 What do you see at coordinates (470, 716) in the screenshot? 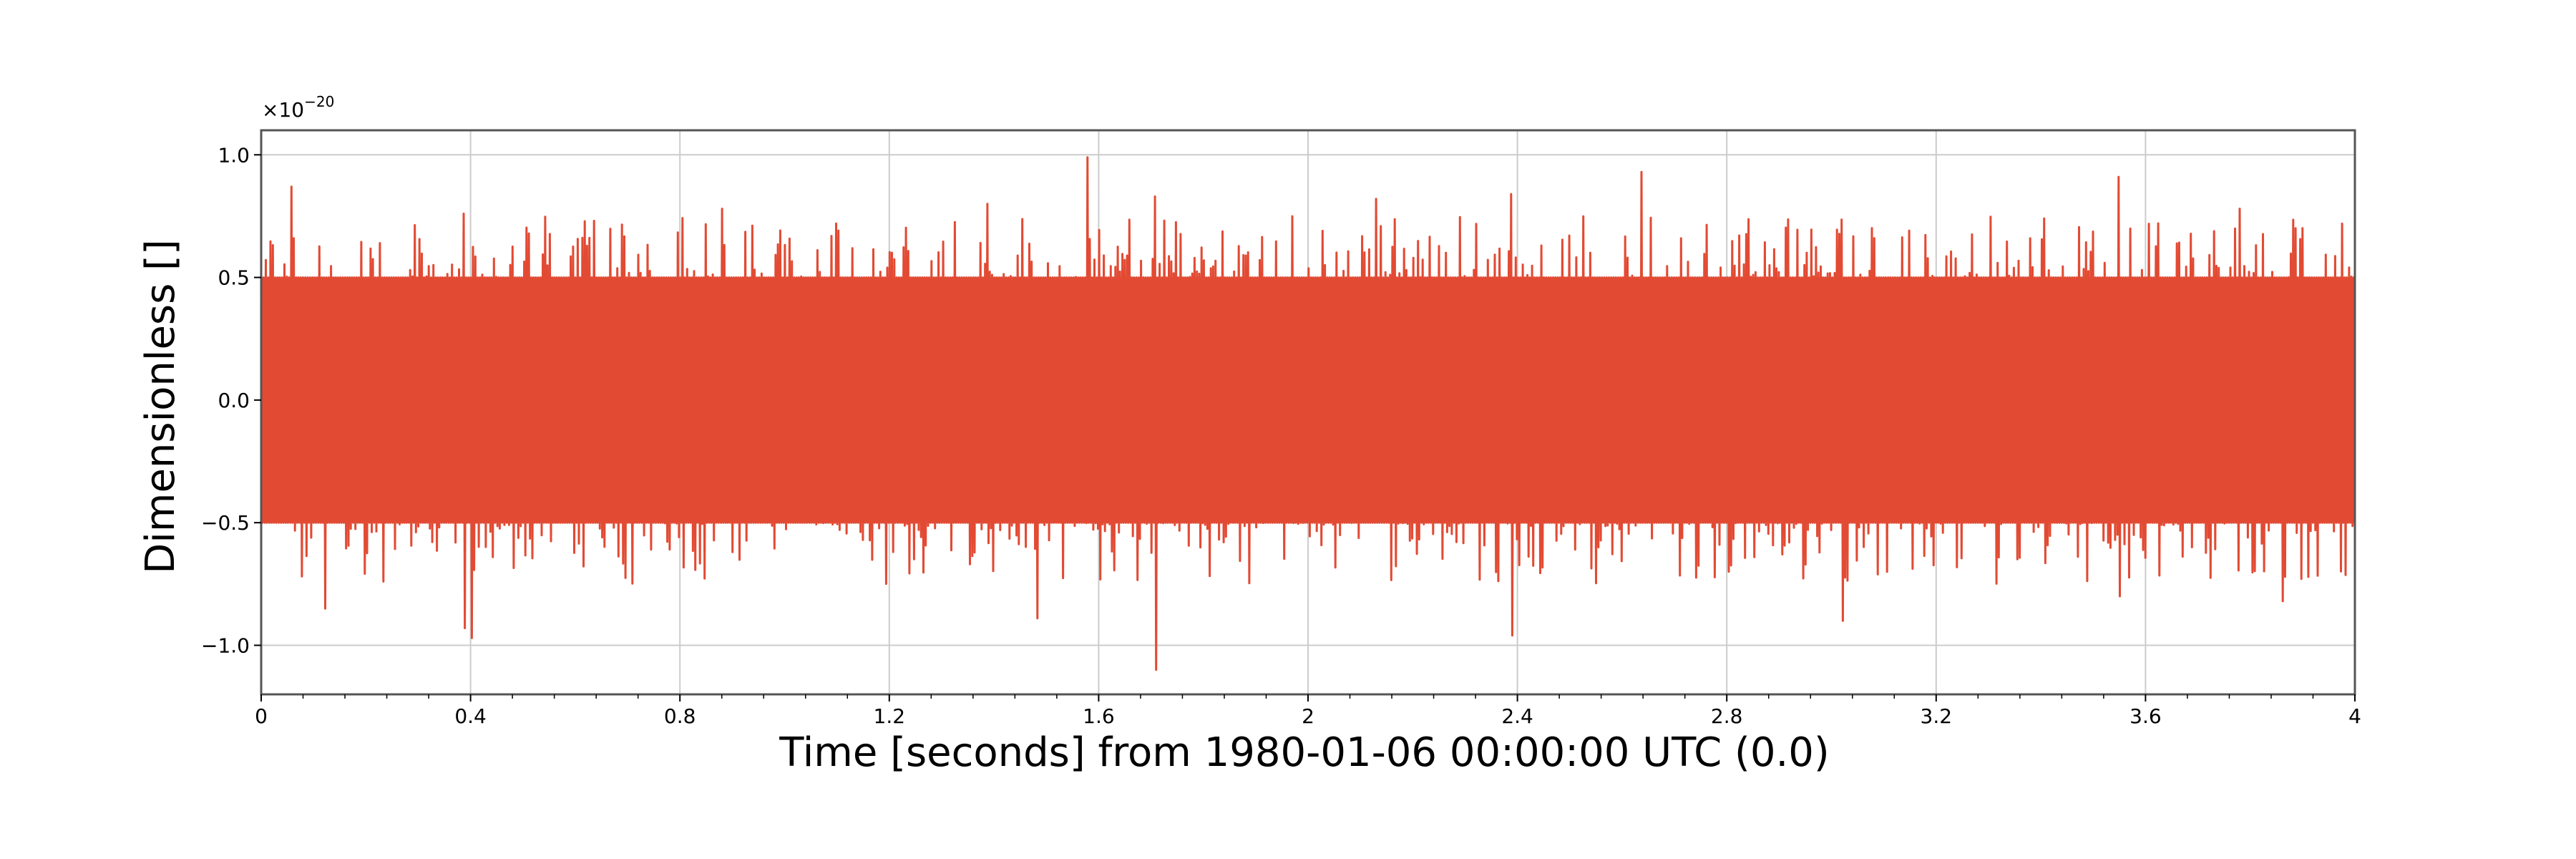
I see `x-tick-label: 0.4` at bounding box center [470, 716].